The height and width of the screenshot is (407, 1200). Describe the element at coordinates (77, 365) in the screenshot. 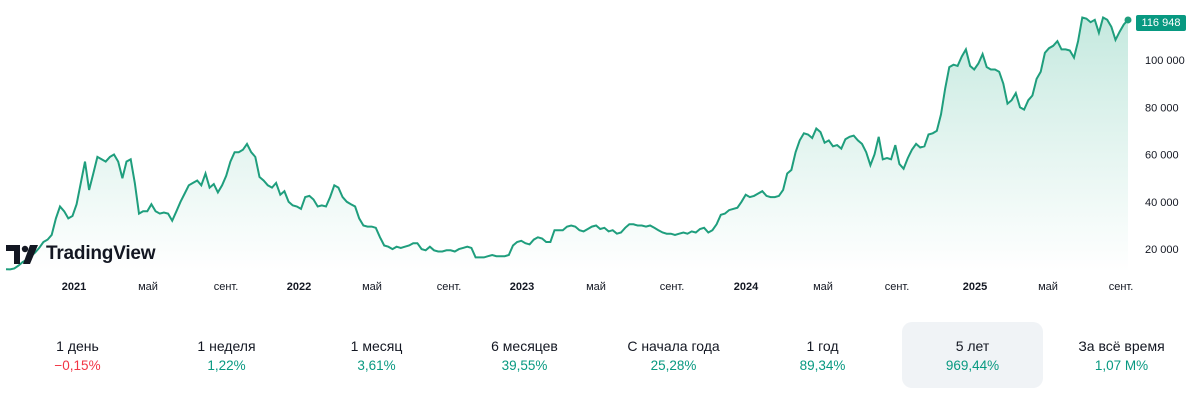

I see `period-change-value: −0,15%` at that location.